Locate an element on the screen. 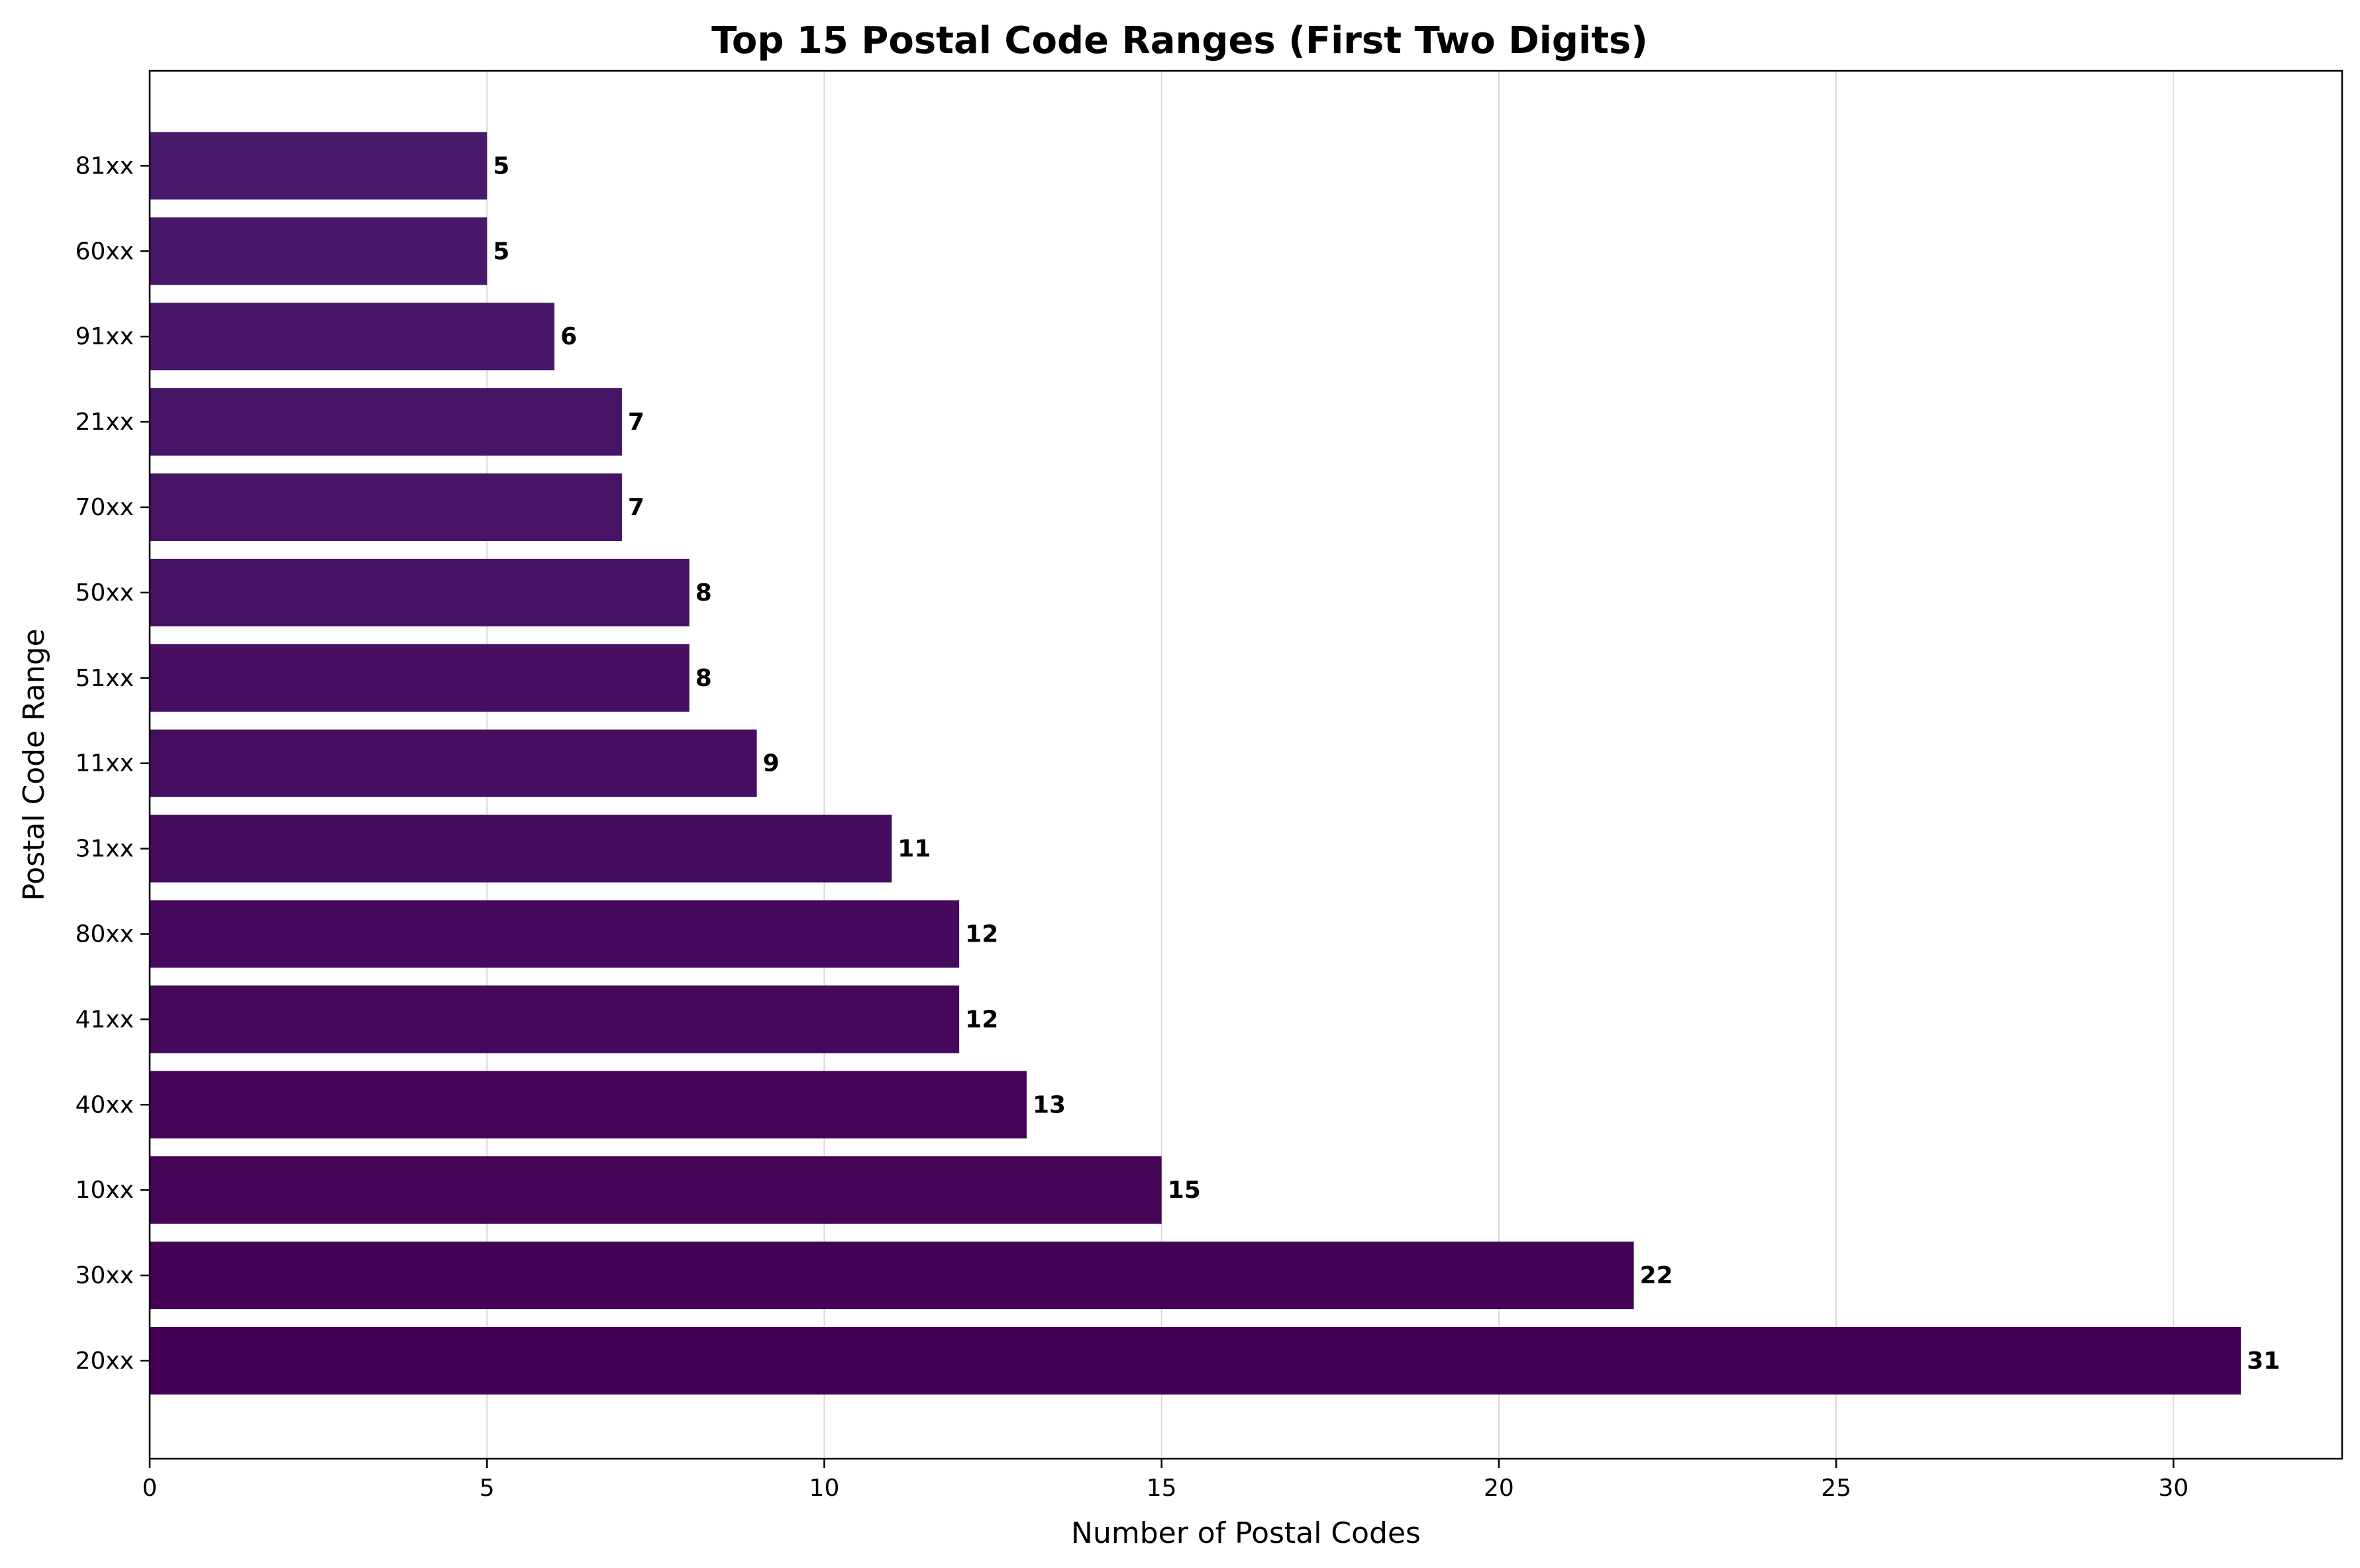 Image resolution: width=2360 pixels, height=1568 pixels. data-label-10xx: 15 is located at coordinates (1184, 1190).